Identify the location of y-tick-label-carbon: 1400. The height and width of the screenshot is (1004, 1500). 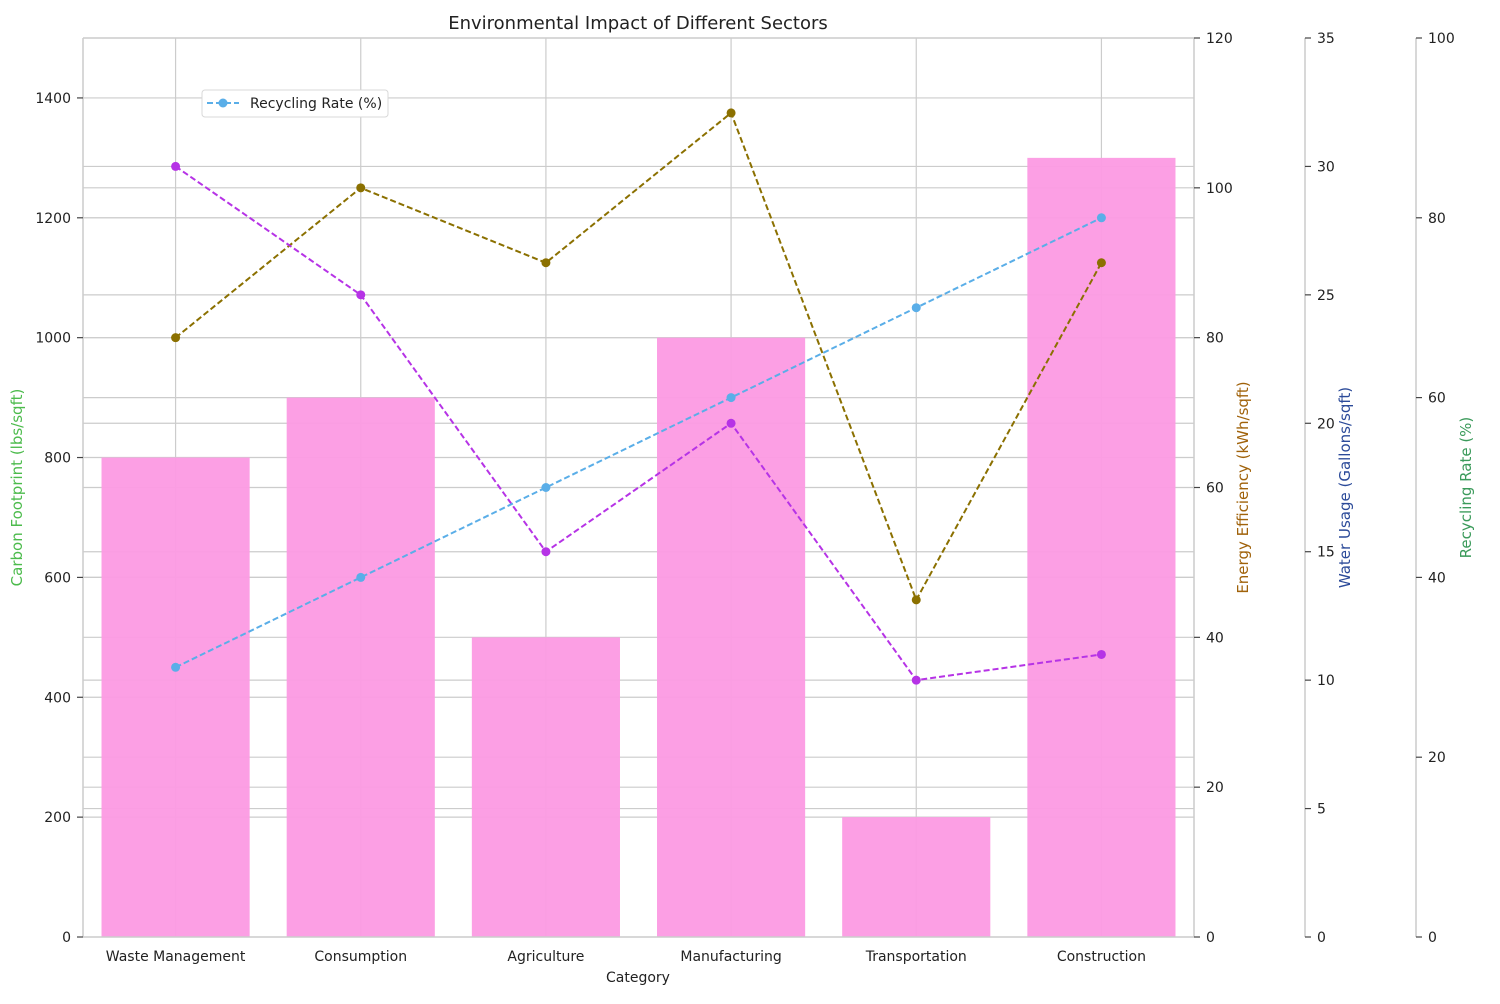
(53, 99).